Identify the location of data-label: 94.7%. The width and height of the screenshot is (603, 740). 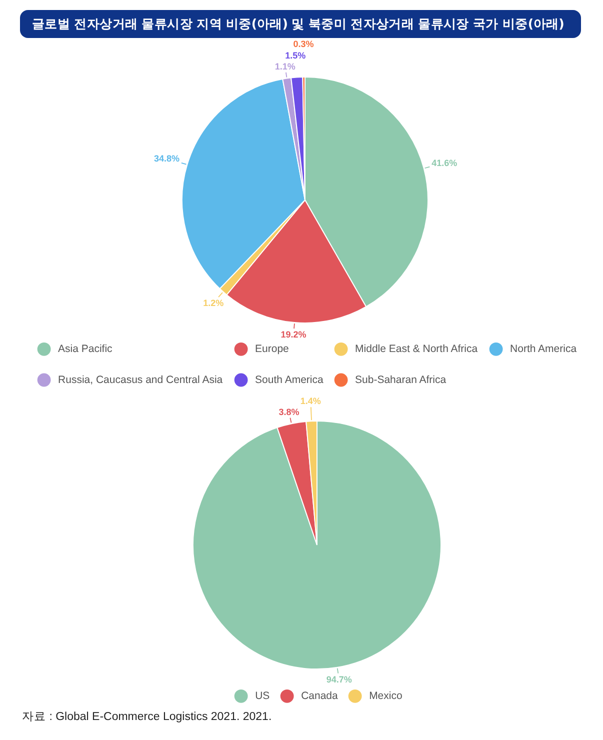
(339, 679).